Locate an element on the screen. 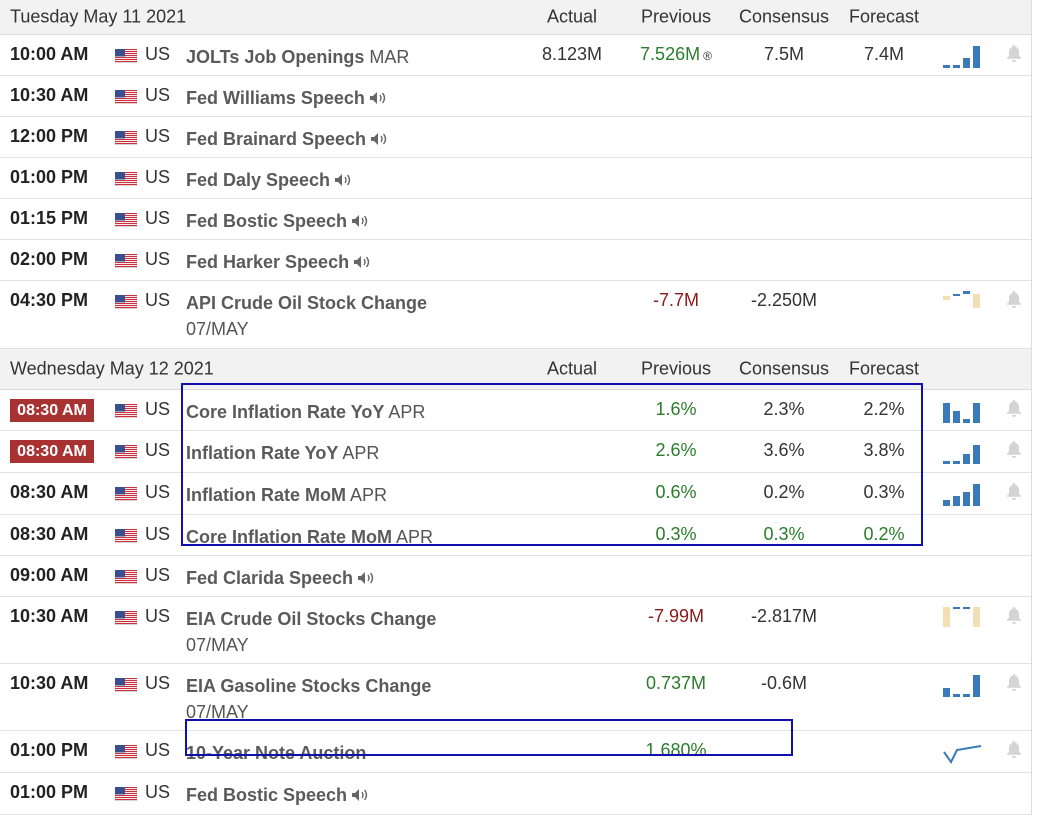 The width and height of the screenshot is (1037, 815). column-header: Consensus is located at coordinates (784, 16).